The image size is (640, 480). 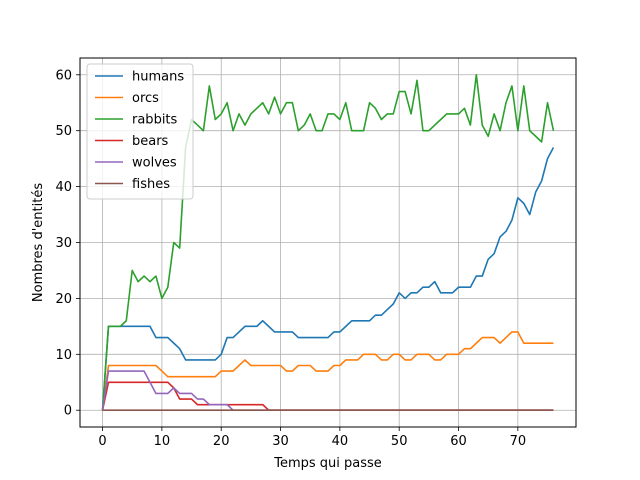 I want to click on series-line-bears, so click(x=328, y=396).